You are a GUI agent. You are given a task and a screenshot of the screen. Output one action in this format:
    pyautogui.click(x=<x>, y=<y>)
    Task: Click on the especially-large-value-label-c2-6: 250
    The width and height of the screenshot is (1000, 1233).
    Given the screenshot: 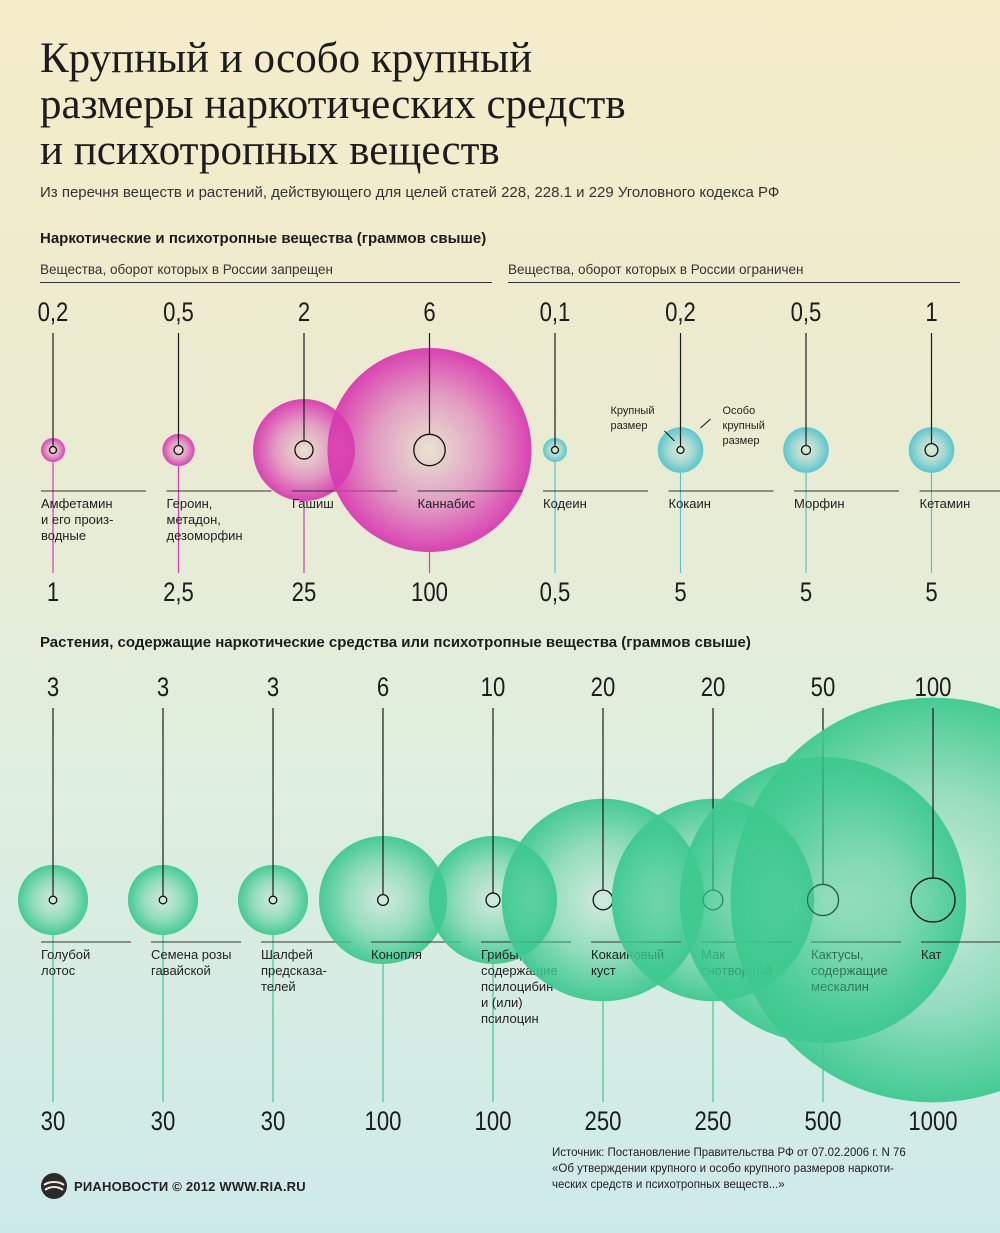 What is the action you would take?
    pyautogui.click(x=713, y=1122)
    